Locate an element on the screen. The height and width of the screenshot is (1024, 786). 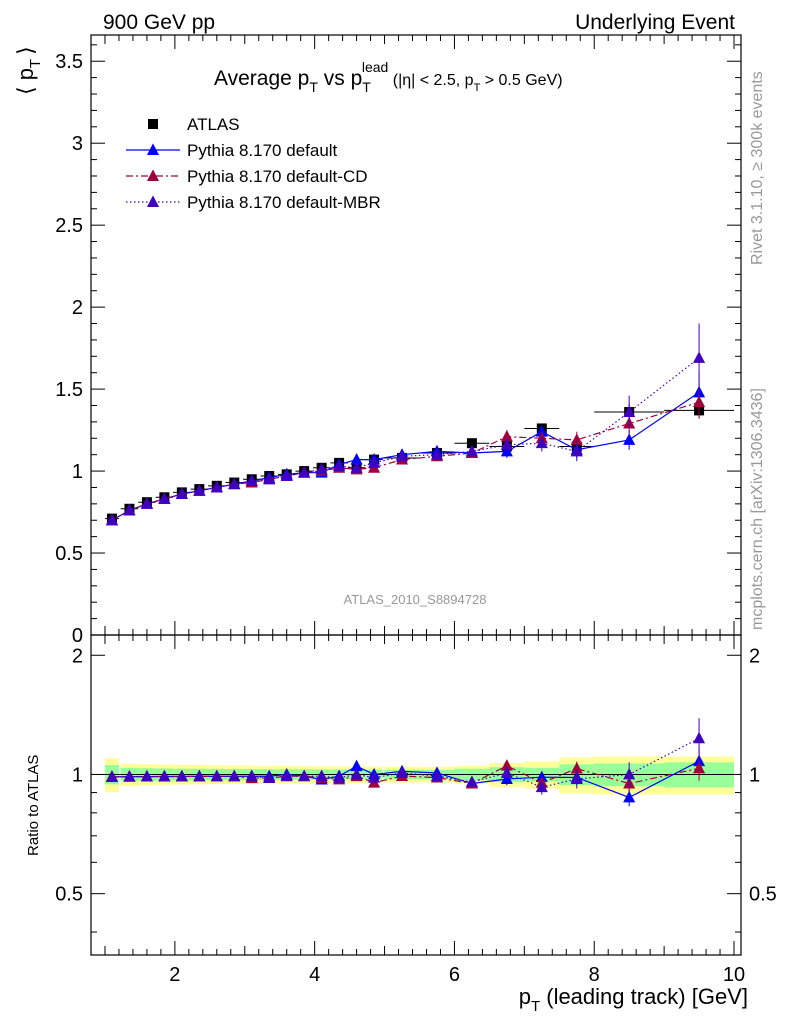
title-mid: vs p is located at coordinates (340, 78).